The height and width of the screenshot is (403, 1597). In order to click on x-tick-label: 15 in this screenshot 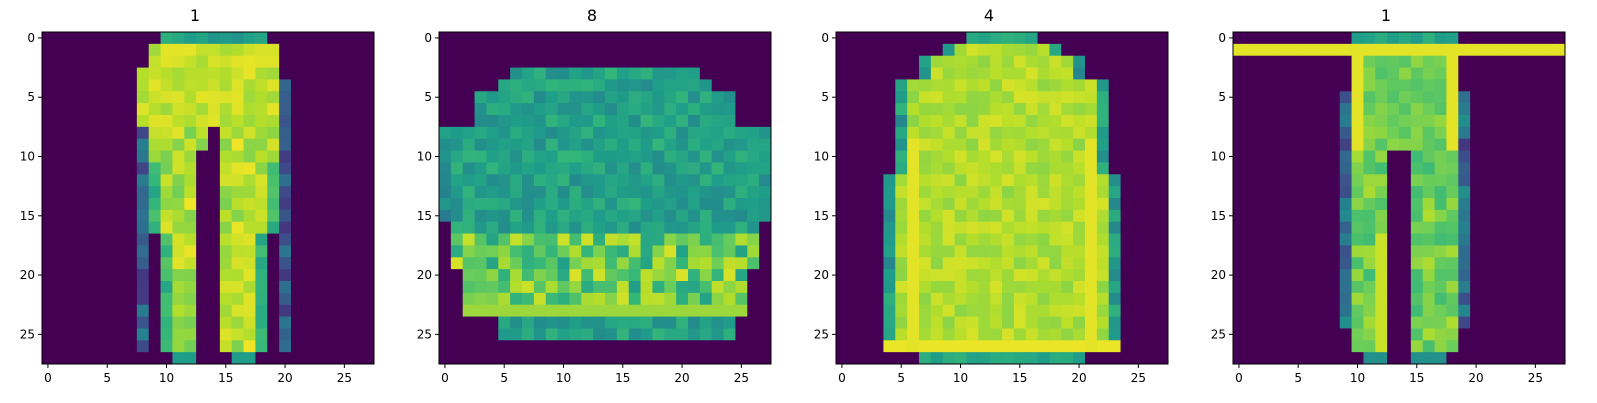, I will do `click(1416, 378)`.